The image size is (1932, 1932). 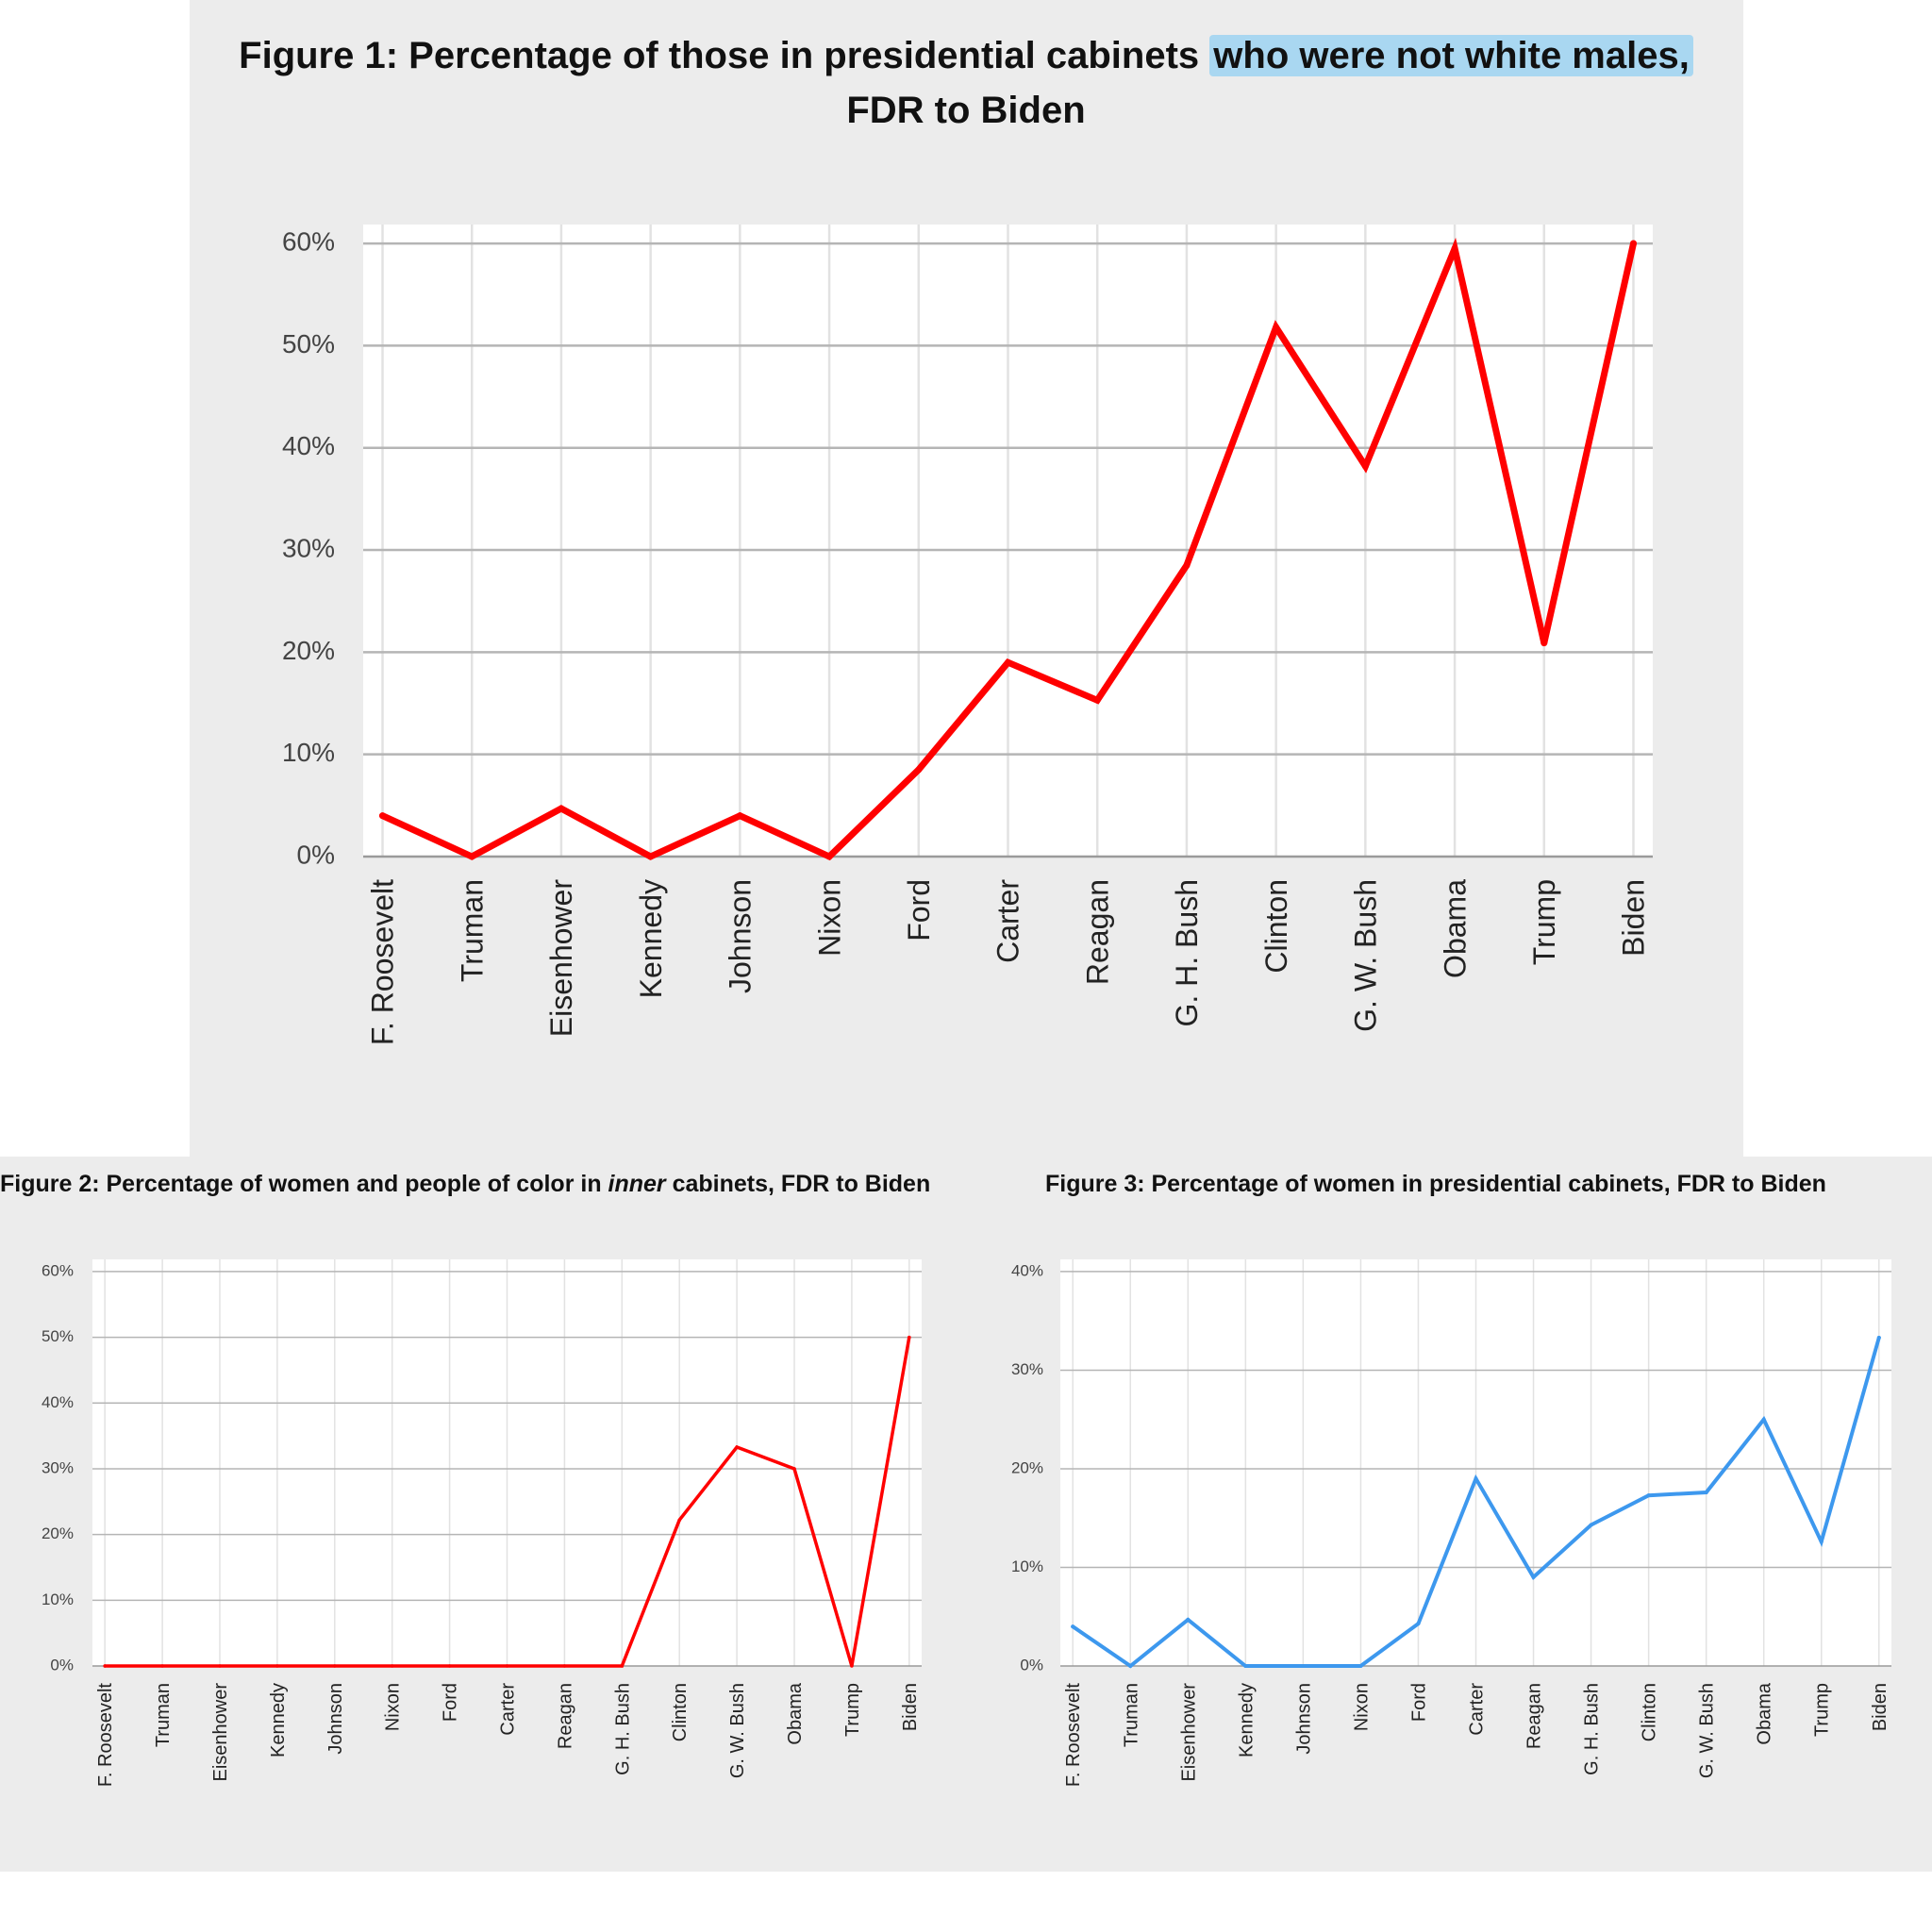 What do you see at coordinates (966, 111) in the screenshot?
I see `figure-1-title-suffix: FDR to Biden` at bounding box center [966, 111].